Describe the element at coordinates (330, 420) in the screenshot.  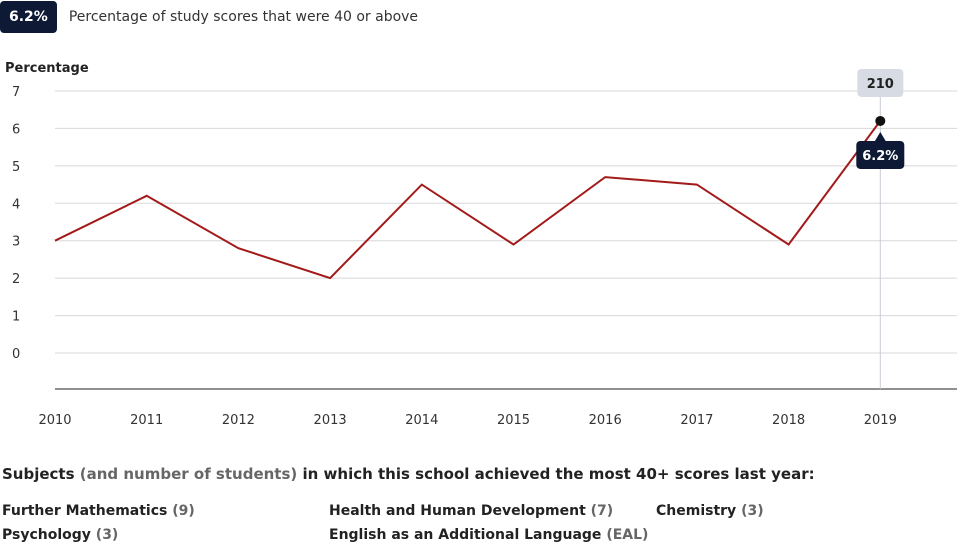
I see `x-tick-label: 2013` at that location.